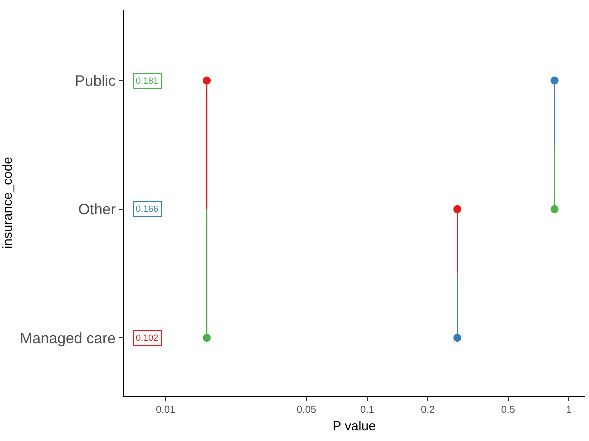 The width and height of the screenshot is (589, 441). I want to click on x-tick-label: 0.2, so click(428, 410).